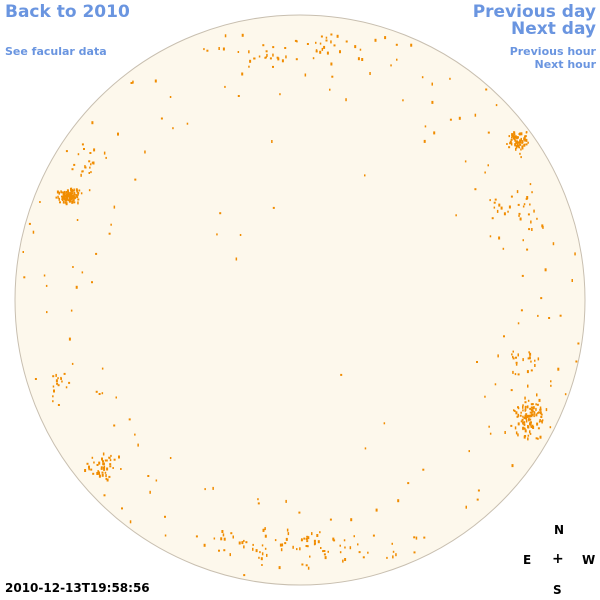 The width and height of the screenshot is (600, 600). What do you see at coordinates (534, 12) in the screenshot?
I see `previous-day-link: Previous day` at bounding box center [534, 12].